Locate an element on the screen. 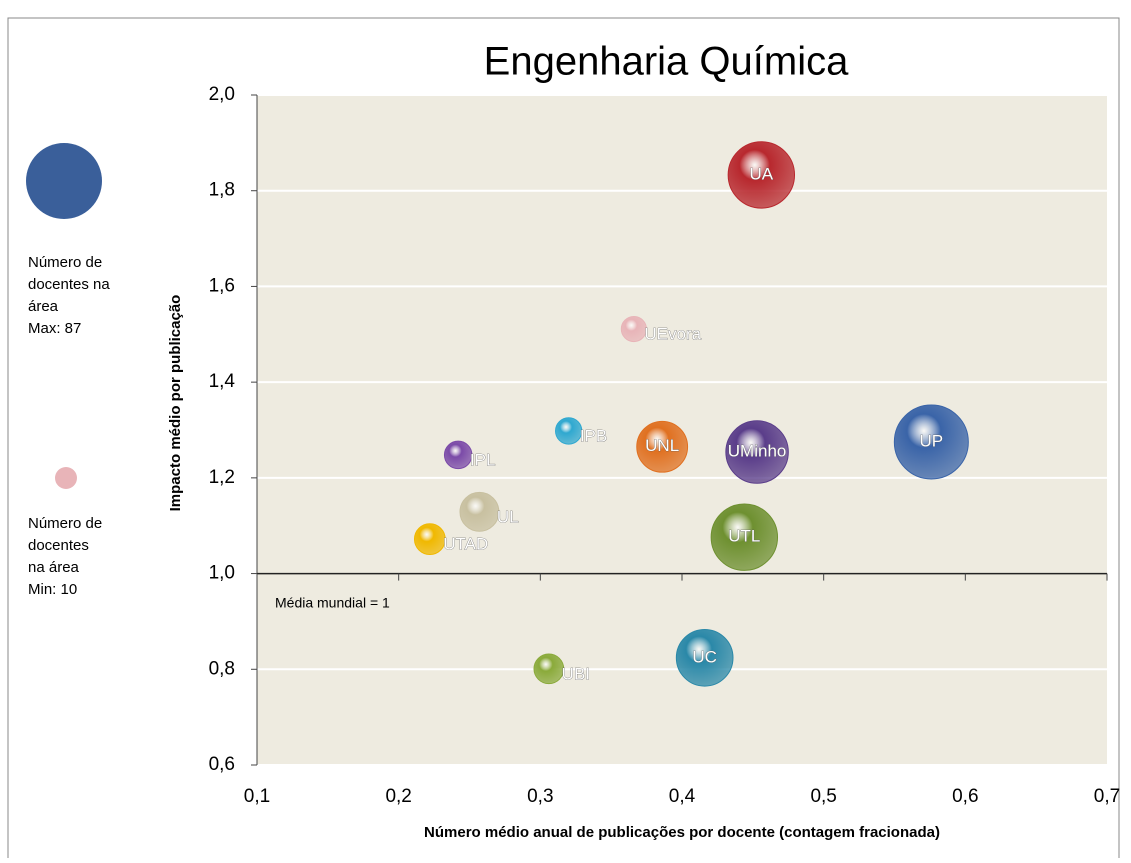  legend-text: docentes is located at coordinates (58, 545).